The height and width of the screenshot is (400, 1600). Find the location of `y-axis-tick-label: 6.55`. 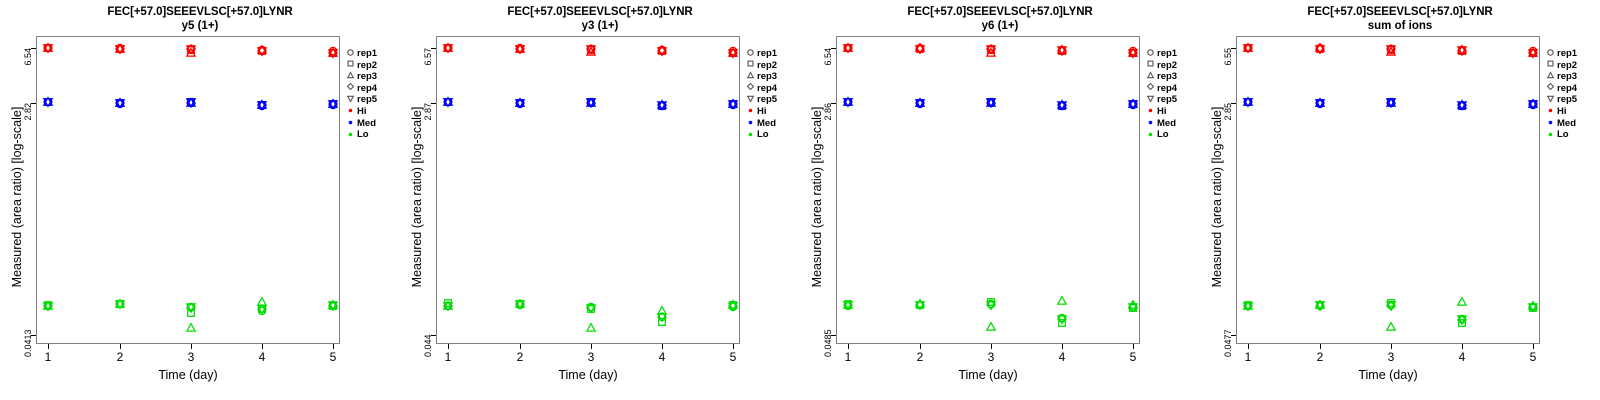

y-axis-tick-label: 6.55 is located at coordinates (1228, 57).